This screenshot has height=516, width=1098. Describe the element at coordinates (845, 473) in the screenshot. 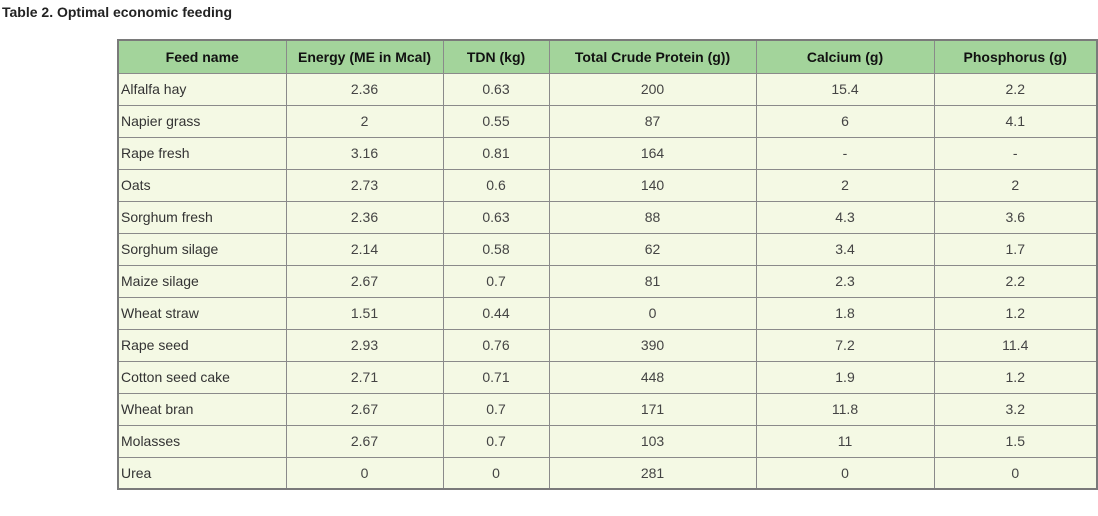

I see `calcium-cell: 0` at that location.